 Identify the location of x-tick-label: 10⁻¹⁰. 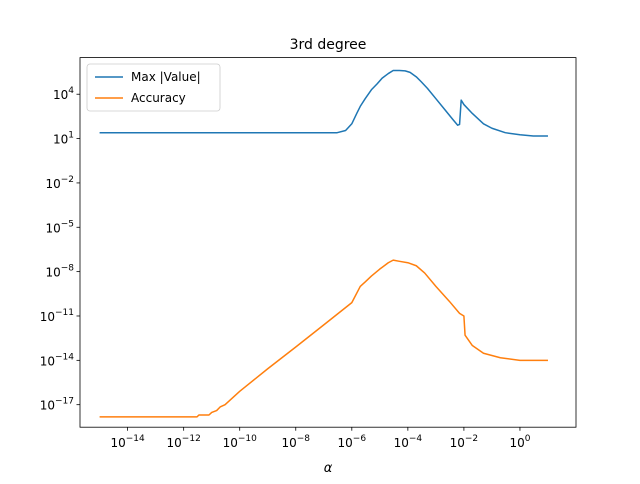
(240, 442).